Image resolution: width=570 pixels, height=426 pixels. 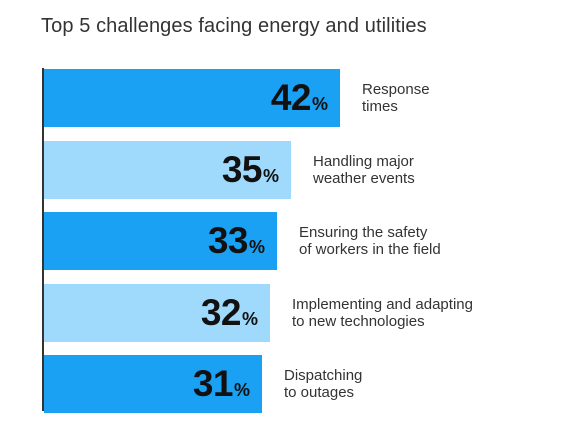 I want to click on y-axis-line, so click(x=43, y=239).